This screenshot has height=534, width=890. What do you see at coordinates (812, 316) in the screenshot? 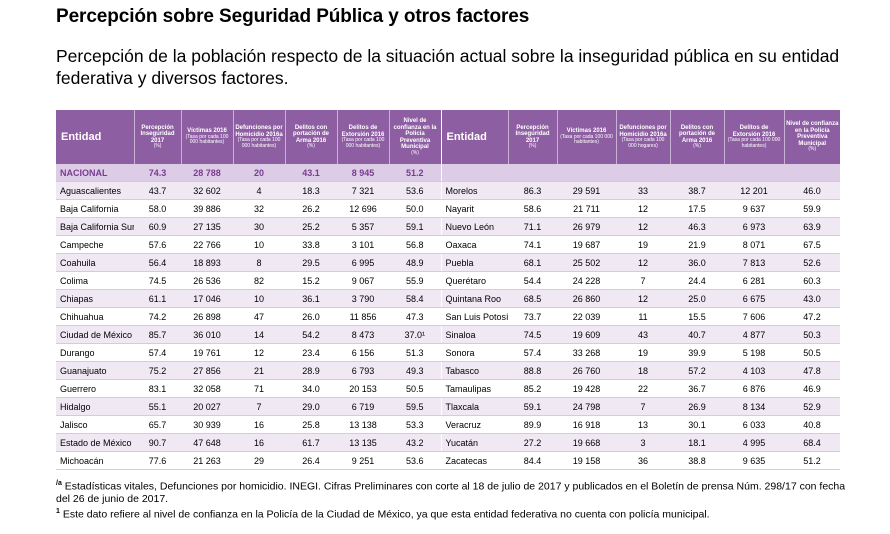
I see `table-cell: 47.2` at bounding box center [812, 316].